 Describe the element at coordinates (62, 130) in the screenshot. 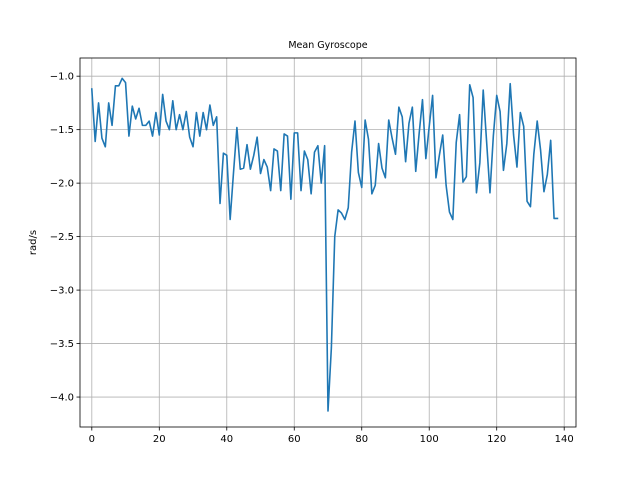

I see `y-tick-label: −1.5` at that location.